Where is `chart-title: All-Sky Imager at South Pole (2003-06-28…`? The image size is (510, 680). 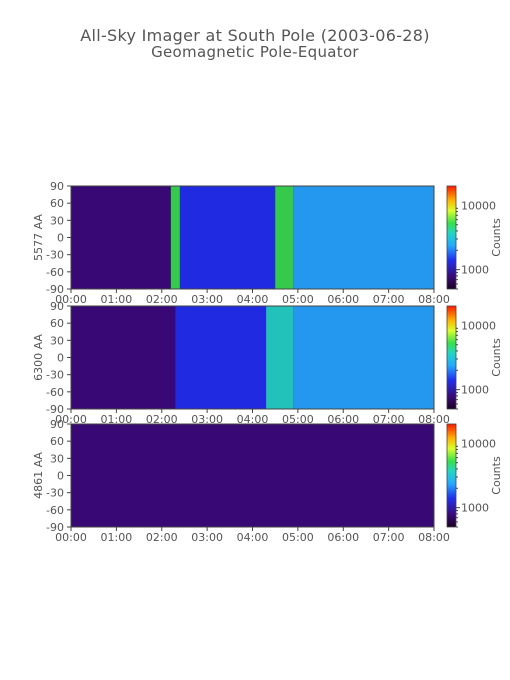 chart-title: All-Sky Imager at South Pole (2003-06-28… is located at coordinates (255, 35).